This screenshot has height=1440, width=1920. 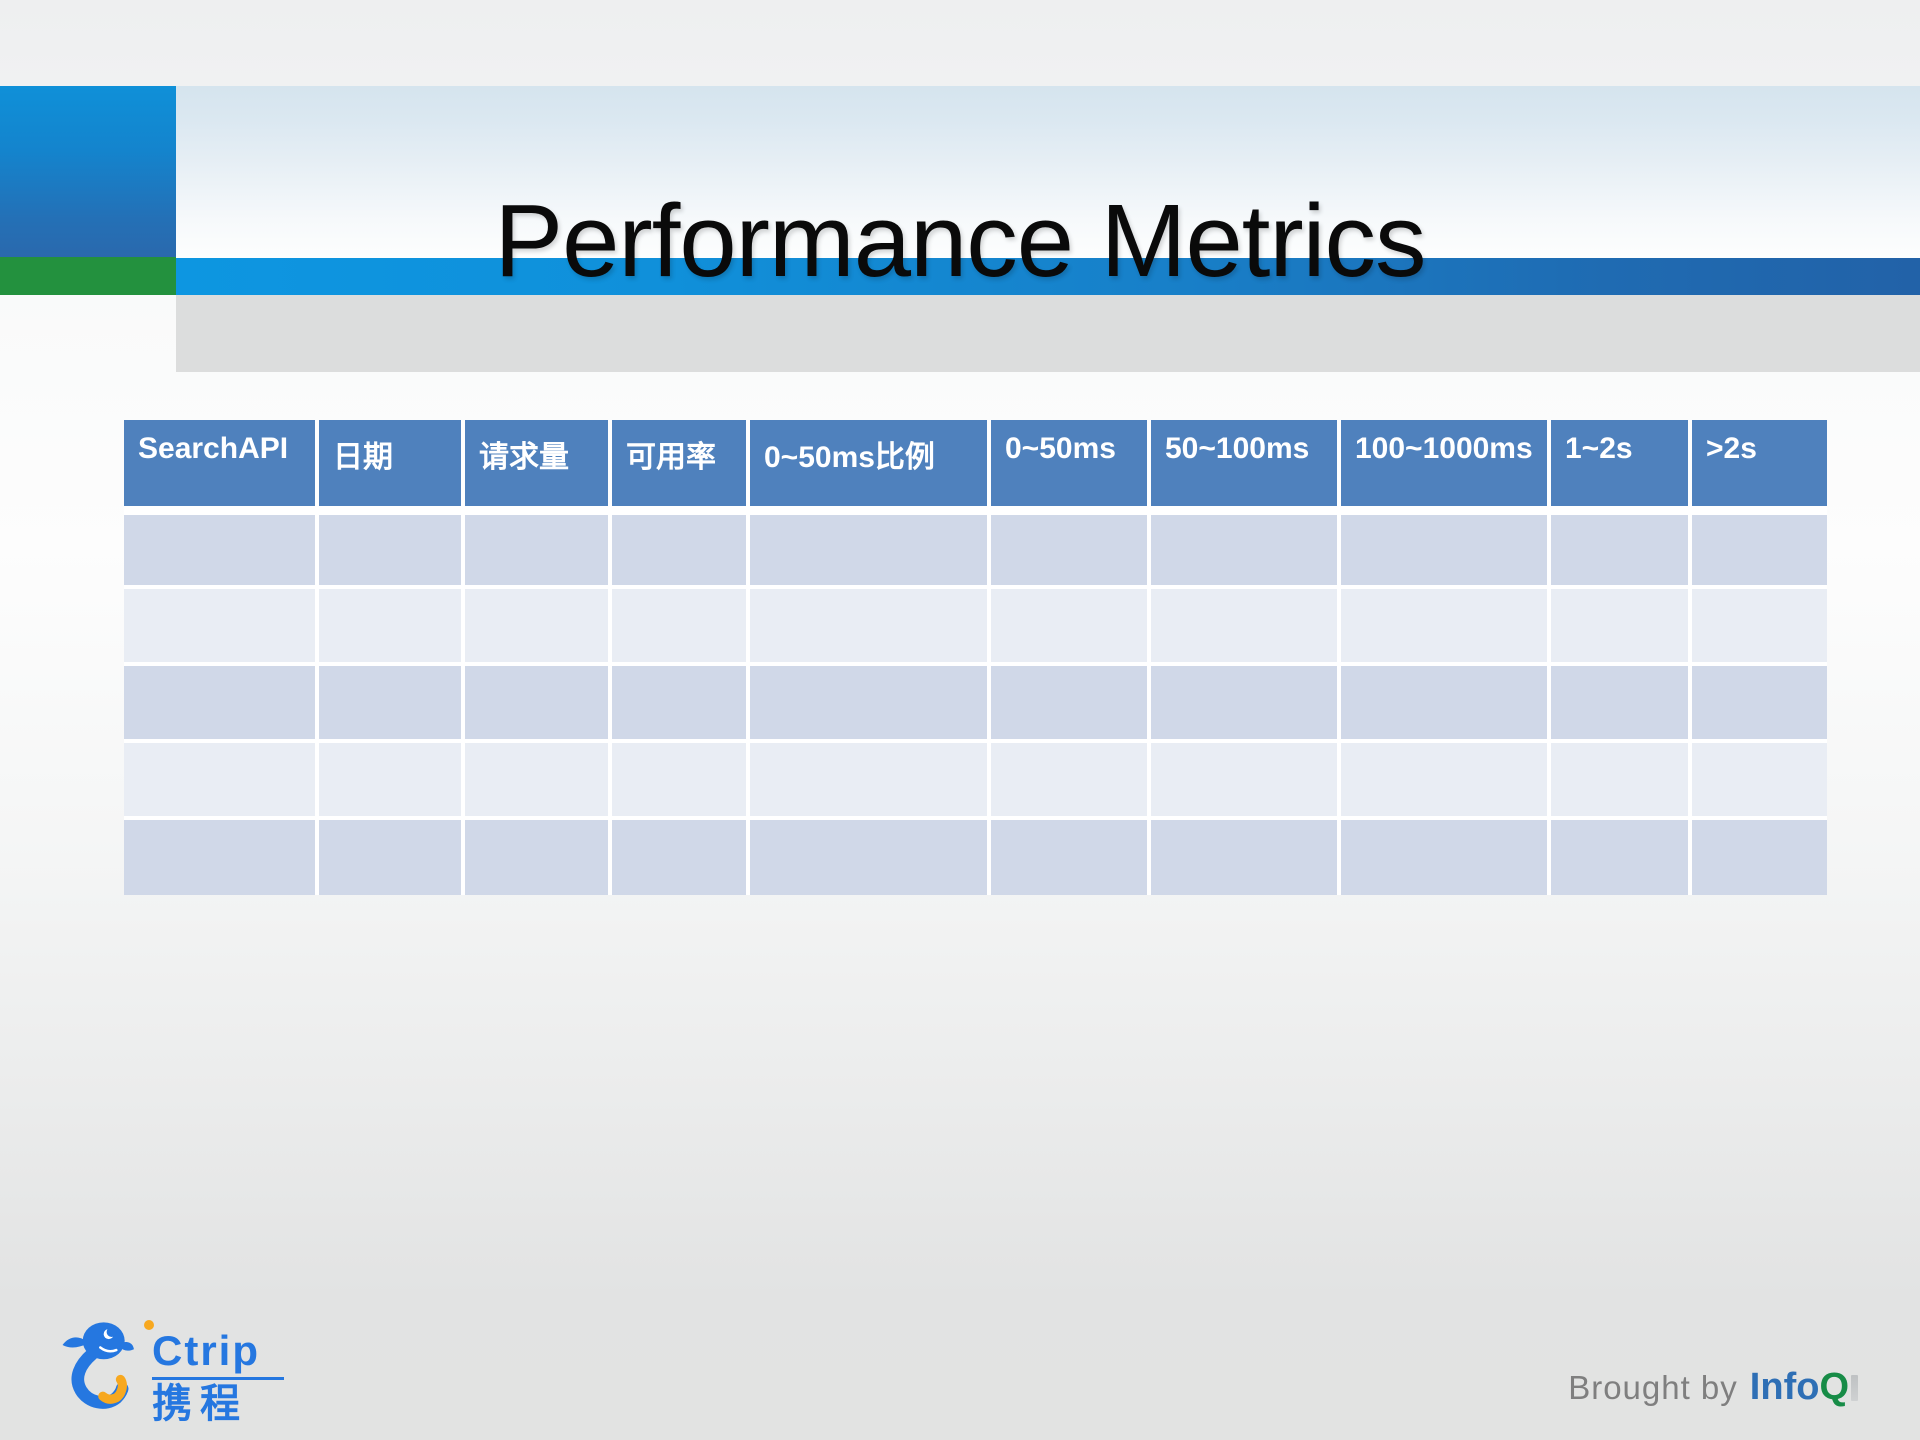 I want to click on infoq-info-text: Info, so click(x=1784, y=1387).